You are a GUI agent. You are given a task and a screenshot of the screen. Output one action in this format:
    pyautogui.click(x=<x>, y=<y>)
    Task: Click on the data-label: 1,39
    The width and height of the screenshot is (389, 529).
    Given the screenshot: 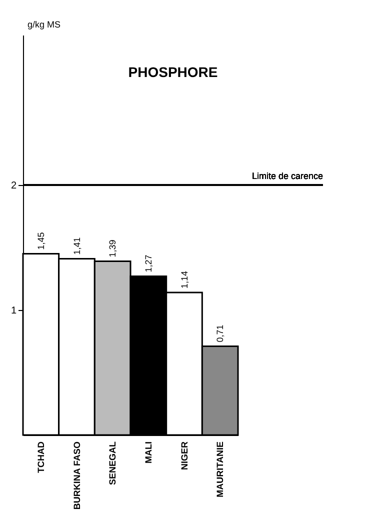 What is the action you would take?
    pyautogui.click(x=113, y=249)
    